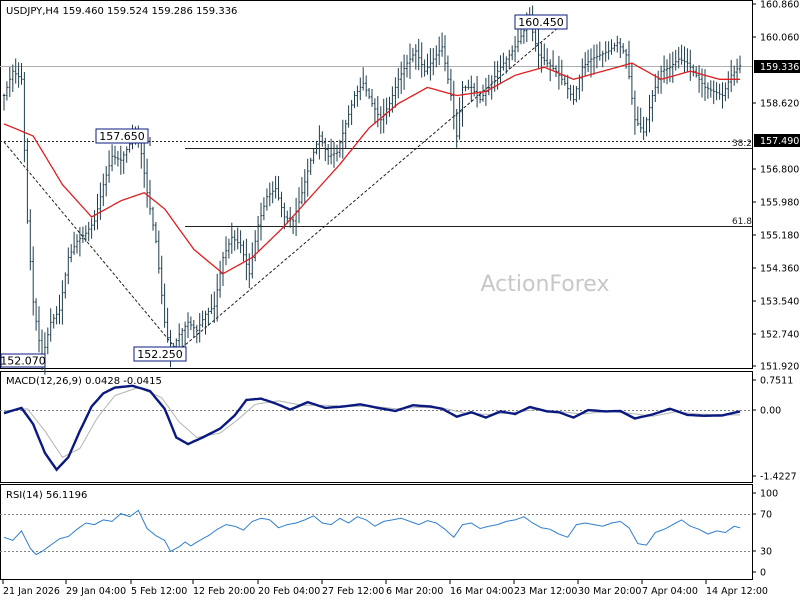  Describe the element at coordinates (779, 367) in the screenshot. I see `price-tick: 151.920` at that location.